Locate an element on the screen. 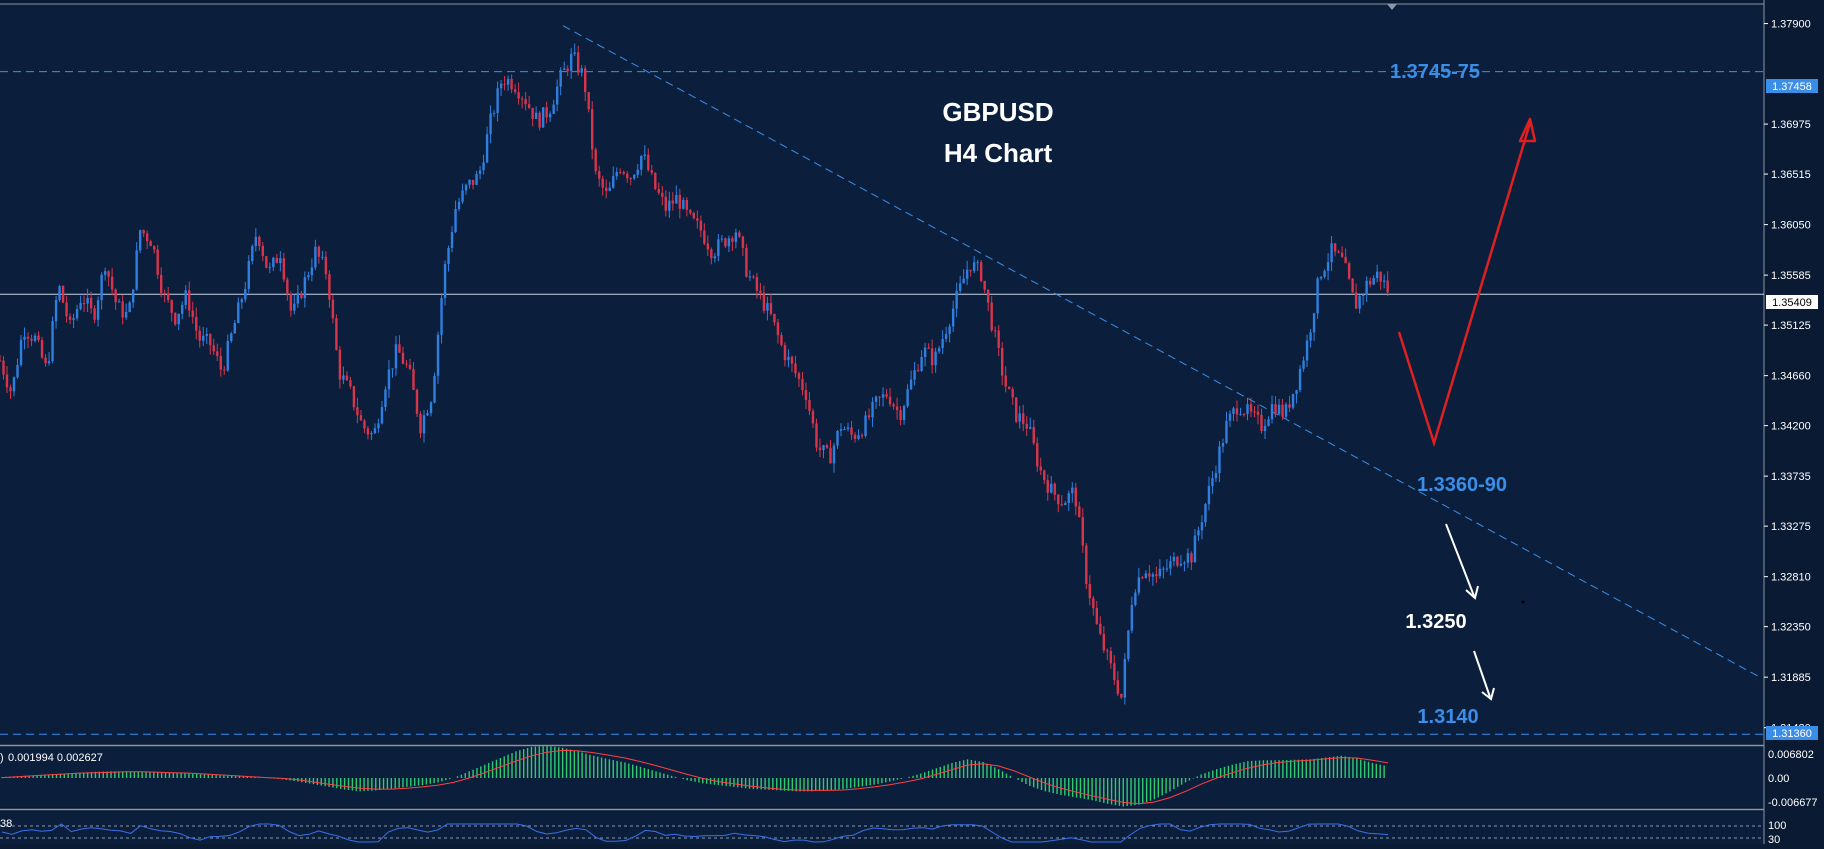 This screenshot has width=1824, height=849. macd-values-label: 0.001994 0.002627 is located at coordinates (55, 758).